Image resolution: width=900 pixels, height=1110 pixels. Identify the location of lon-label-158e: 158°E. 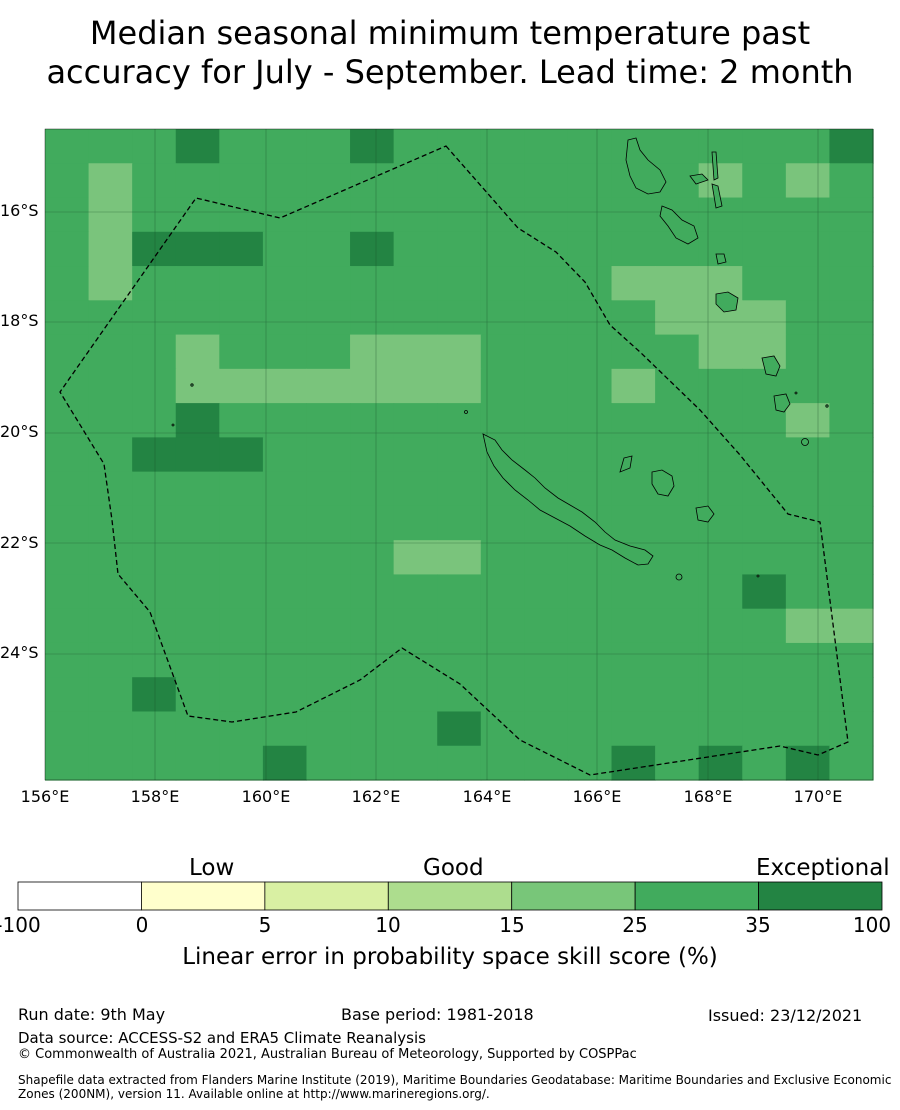
(155, 796).